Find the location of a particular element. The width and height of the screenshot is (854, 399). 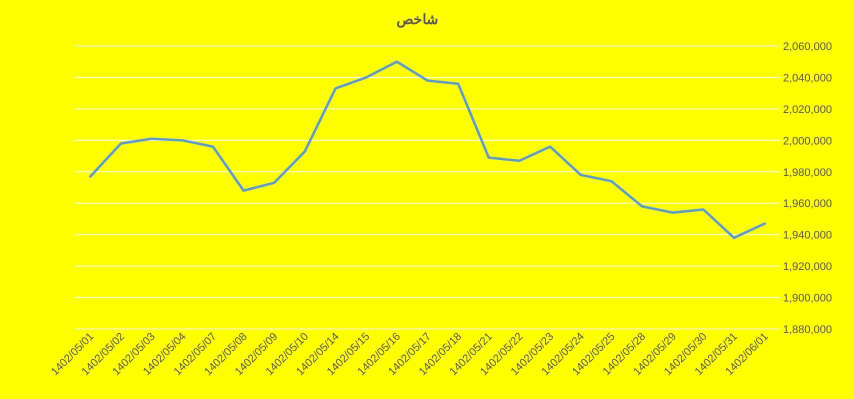

y-tick-label: 1,980,000 is located at coordinates (807, 172).